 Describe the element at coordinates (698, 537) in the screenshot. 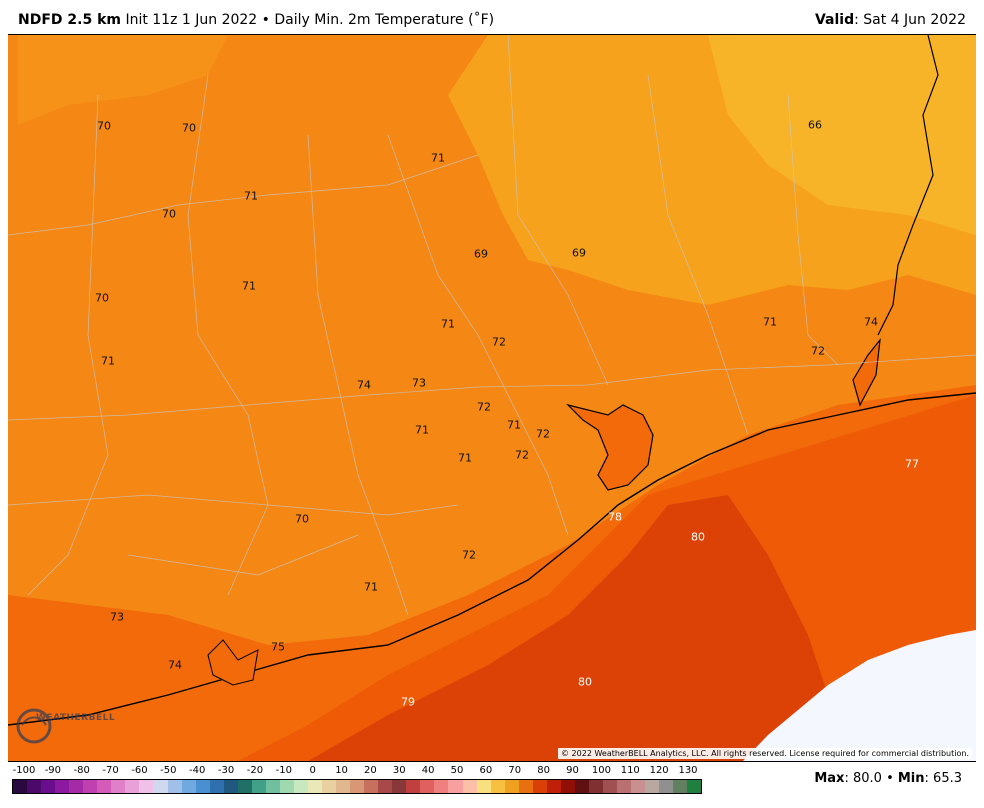

I see `temperature-label: 80` at that location.